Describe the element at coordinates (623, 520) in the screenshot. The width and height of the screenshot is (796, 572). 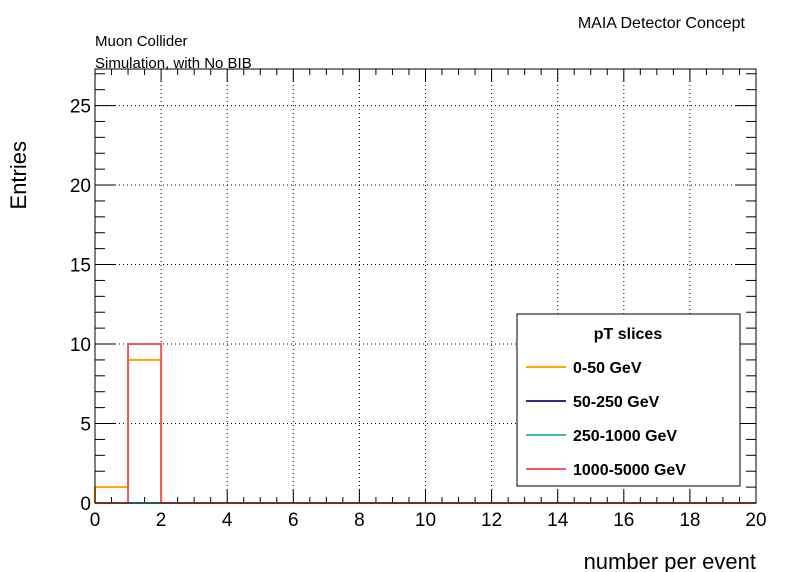
I see `x-tick-label: 16` at that location.